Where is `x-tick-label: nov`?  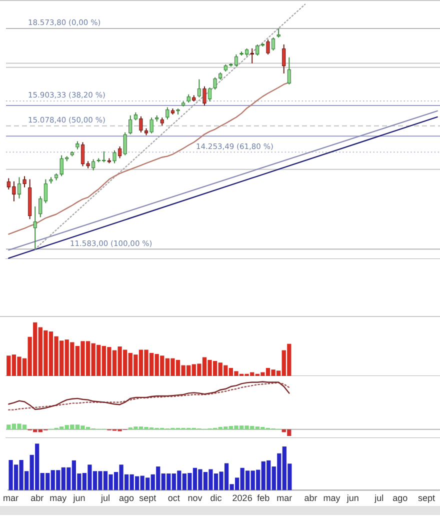 x-tick-label: nov is located at coordinates (195, 498).